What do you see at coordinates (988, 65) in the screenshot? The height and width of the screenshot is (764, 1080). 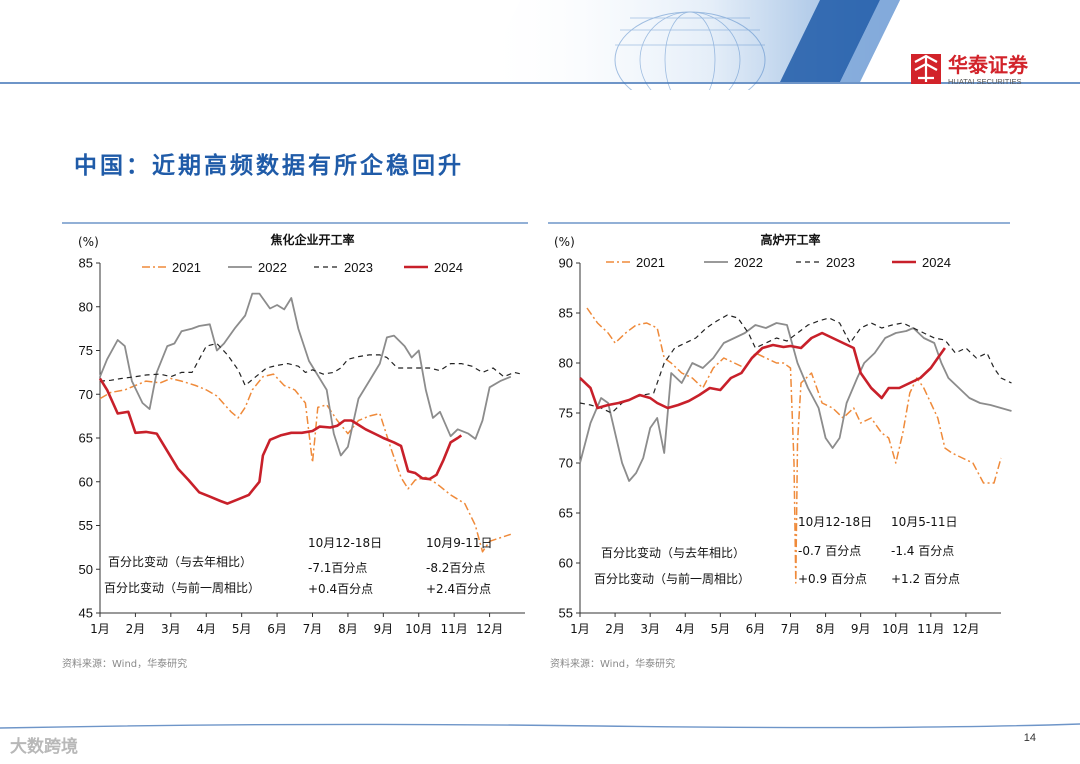 I see `brand-cn: 华泰证券` at bounding box center [988, 65].